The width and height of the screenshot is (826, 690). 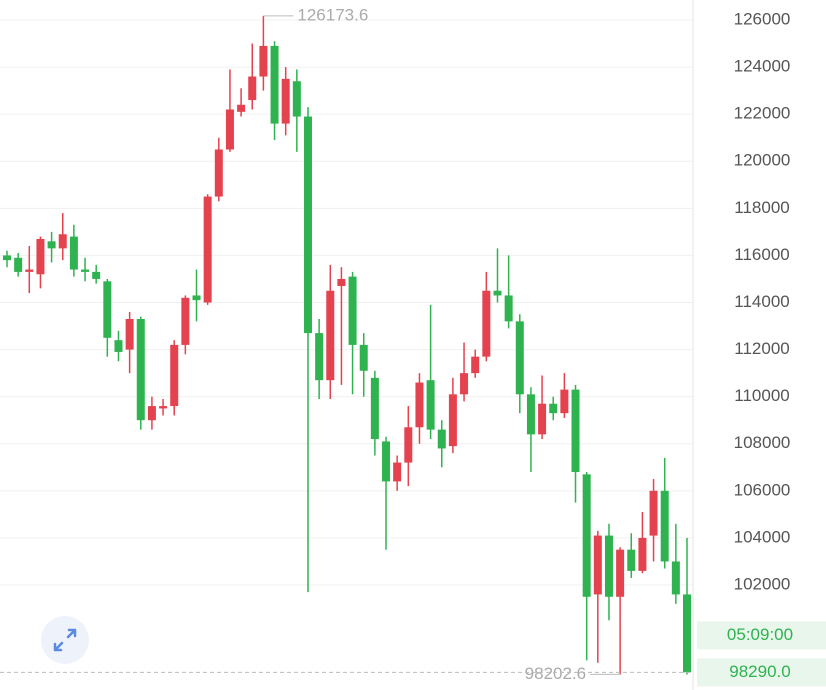 What do you see at coordinates (761, 254) in the screenshot?
I see `y-tick-label: 116000` at bounding box center [761, 254].